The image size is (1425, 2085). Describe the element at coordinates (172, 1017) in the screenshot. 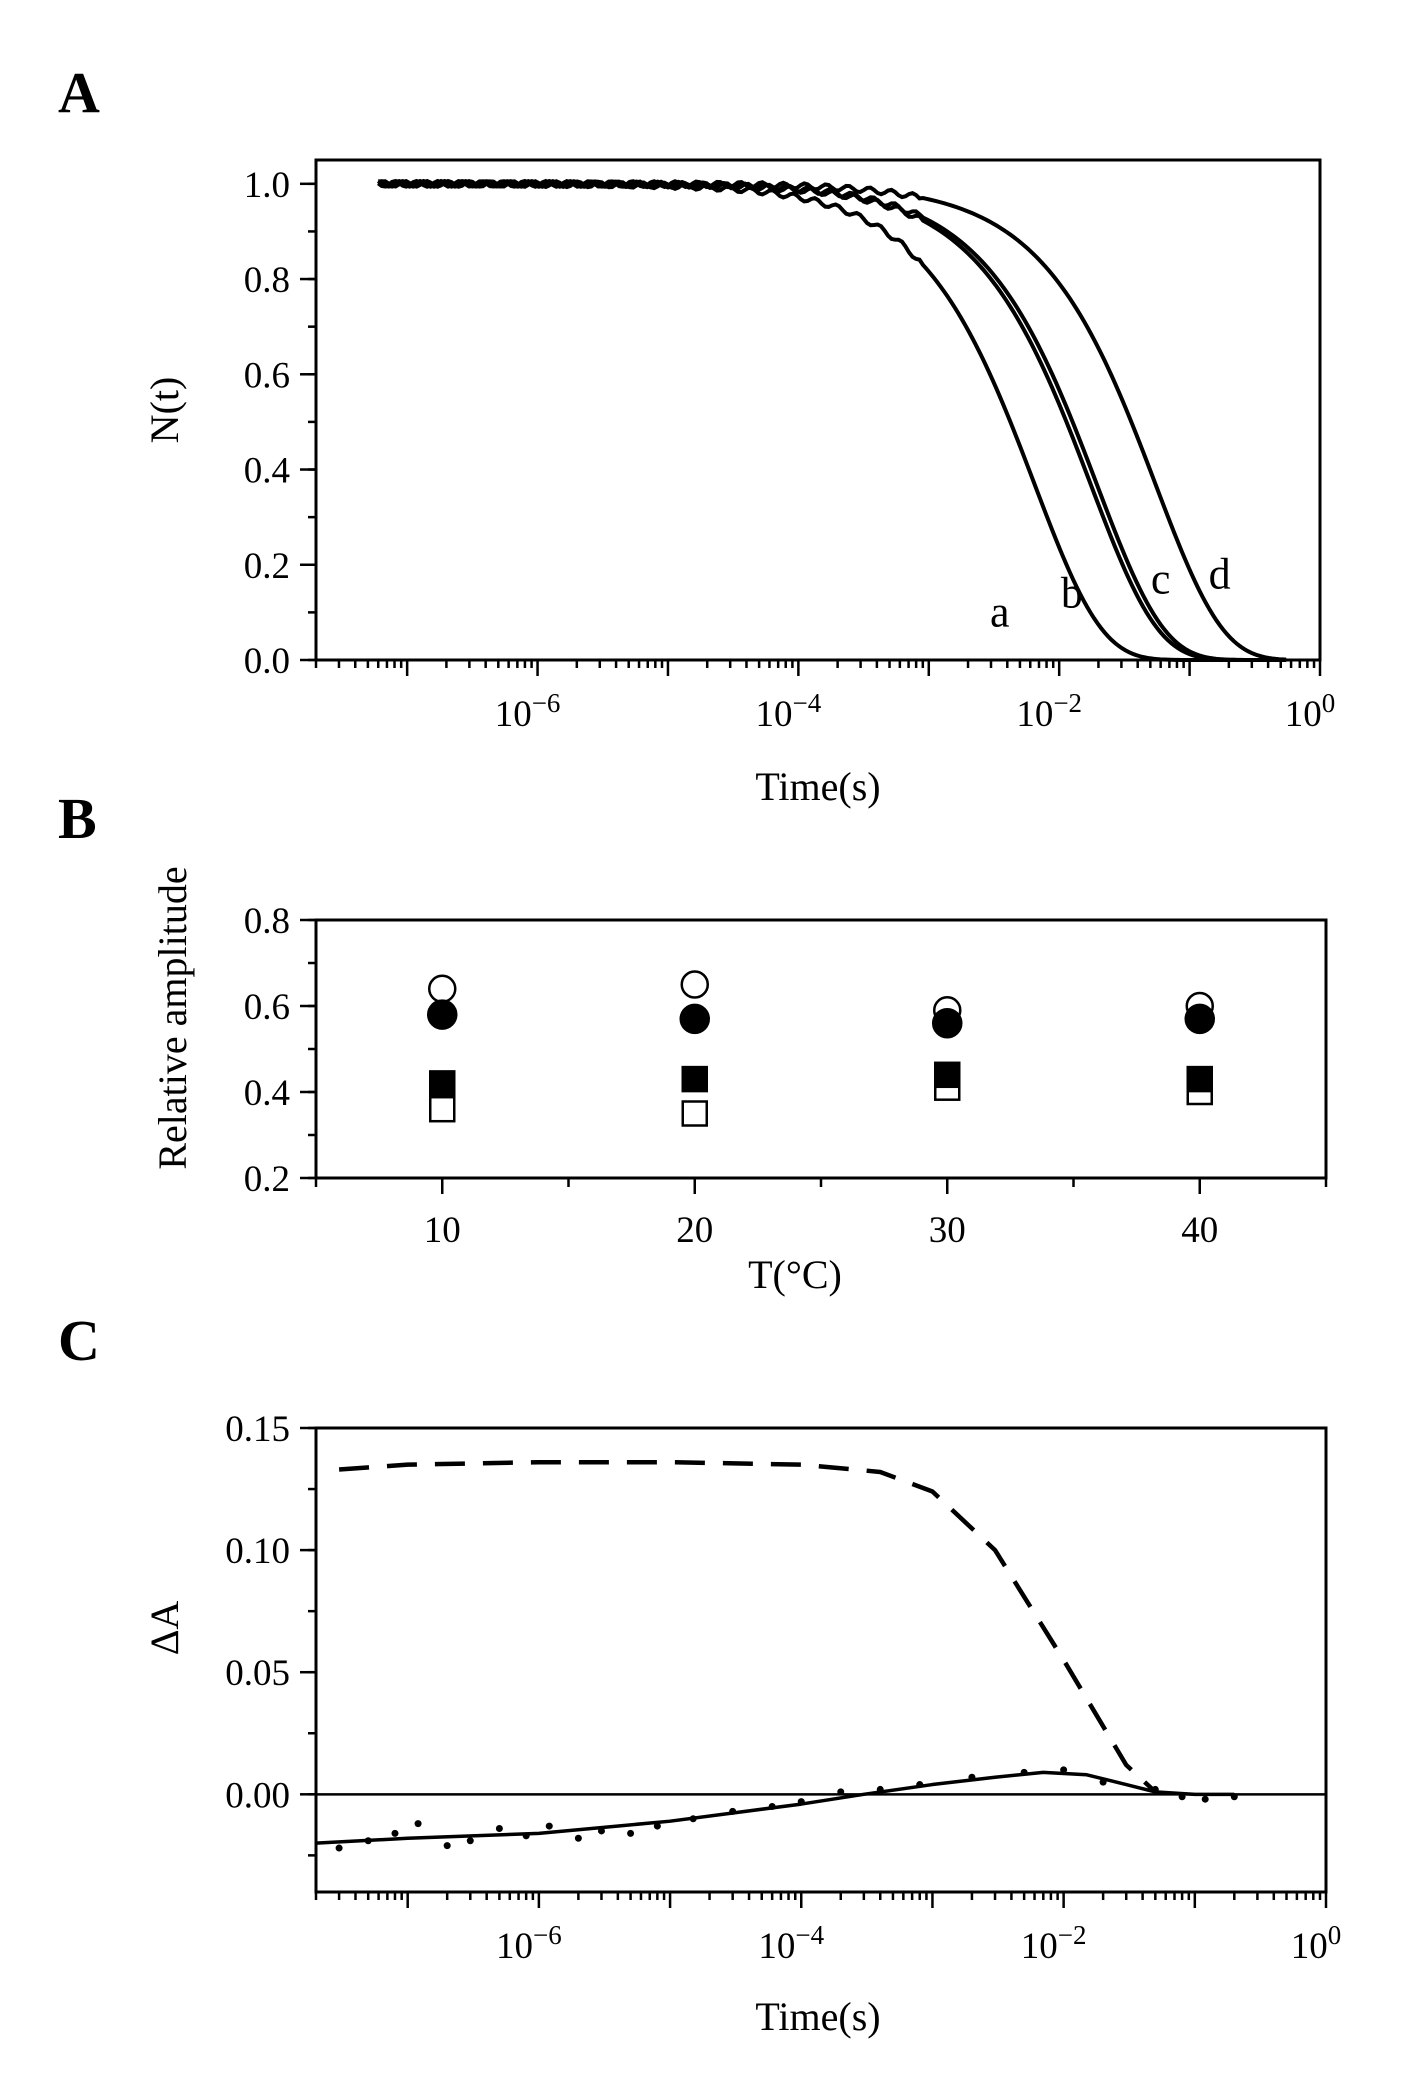

I see `panel-b-ylabel: Relative amplitude` at that location.